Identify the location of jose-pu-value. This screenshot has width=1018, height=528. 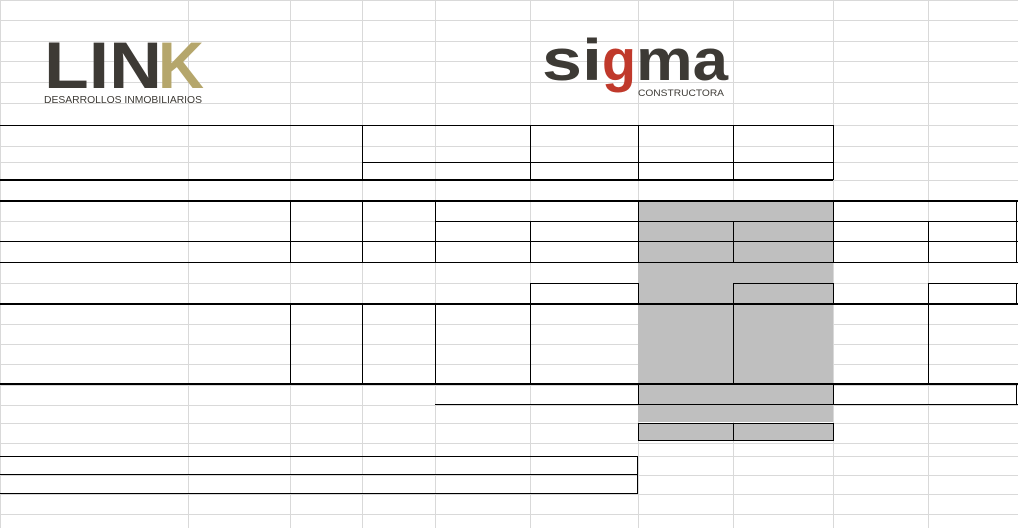
(489, 252).